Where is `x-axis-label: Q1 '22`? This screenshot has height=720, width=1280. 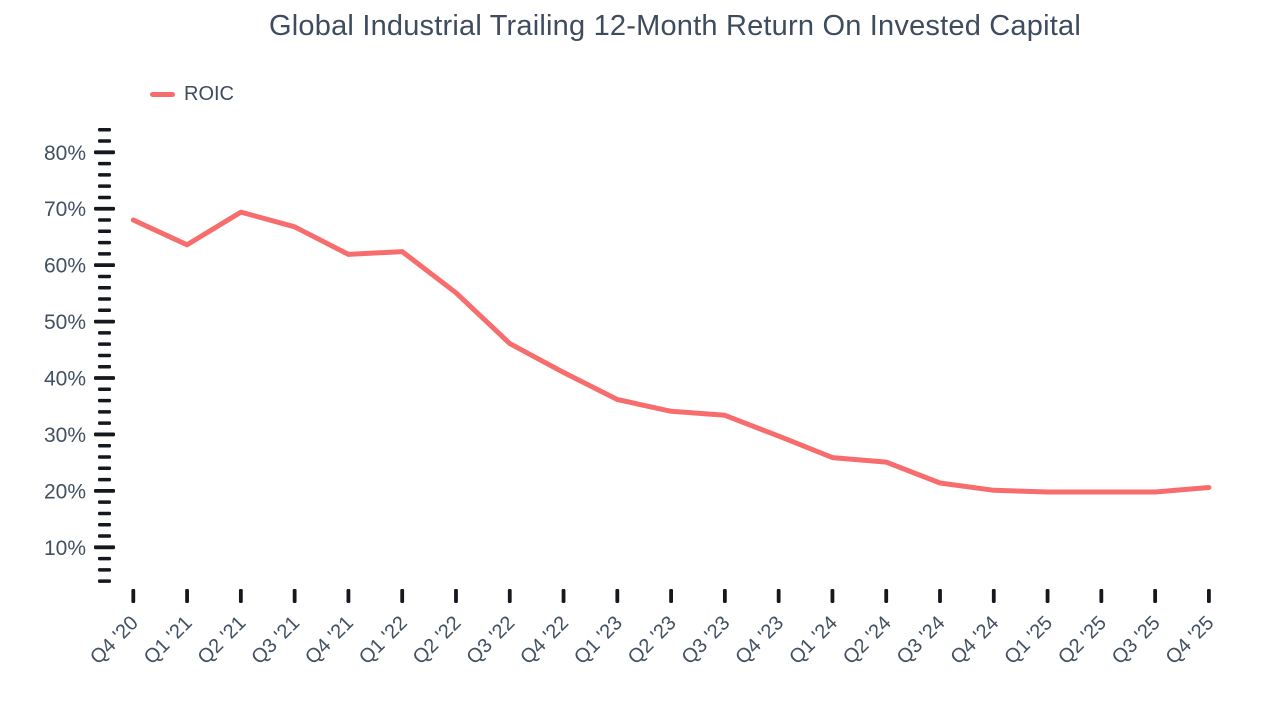
x-axis-label: Q1 '22 is located at coordinates (383, 640).